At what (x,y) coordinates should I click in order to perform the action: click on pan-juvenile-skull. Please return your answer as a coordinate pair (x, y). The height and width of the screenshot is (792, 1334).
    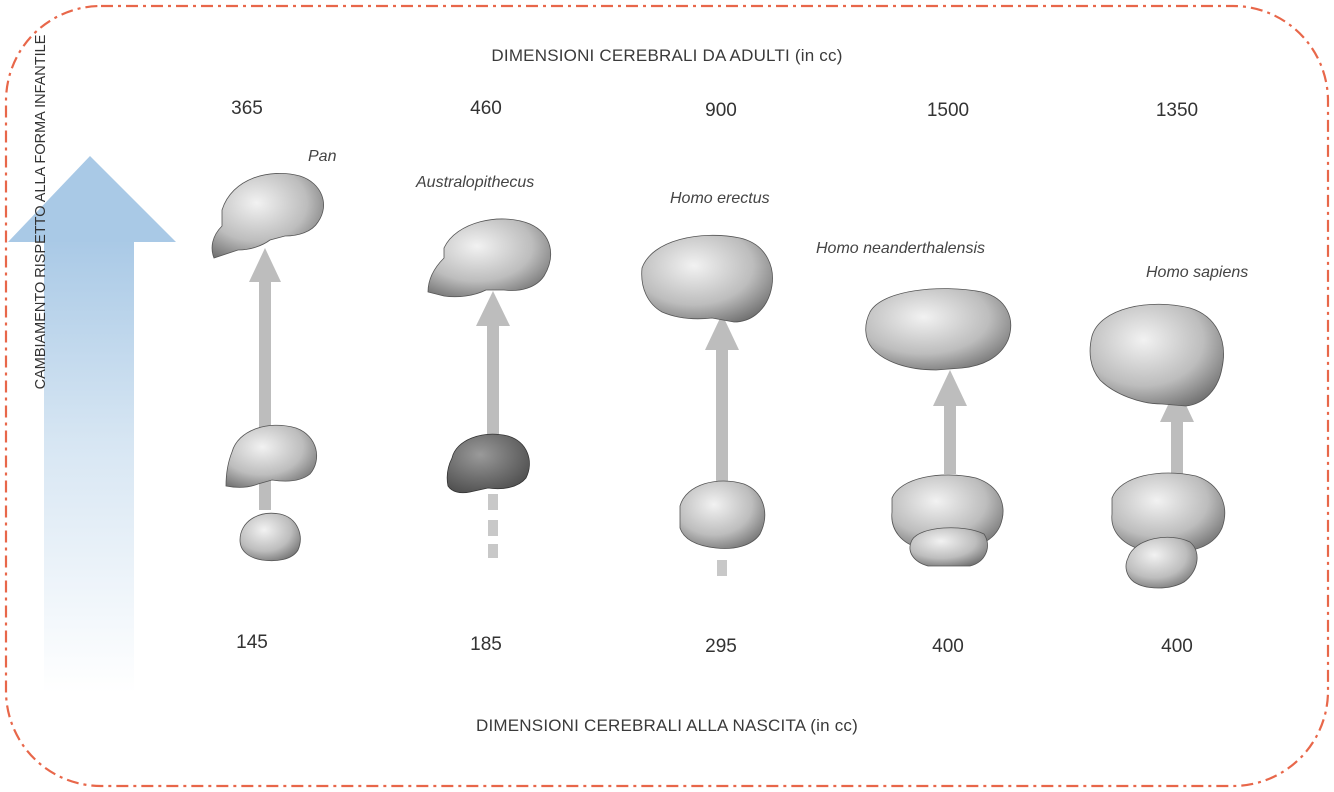
    Looking at the image, I should click on (271, 456).